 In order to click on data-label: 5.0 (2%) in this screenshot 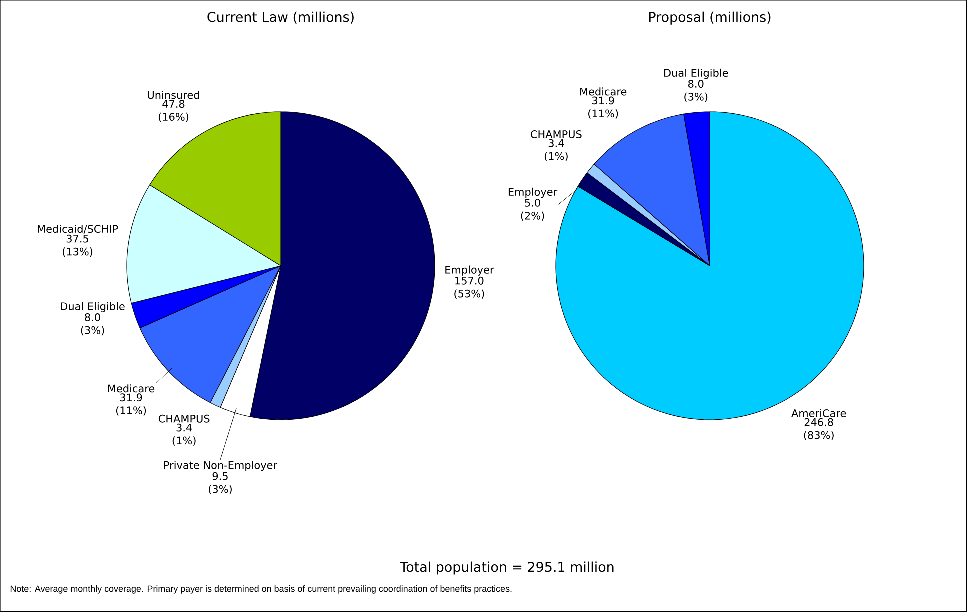, I will do `click(532, 210)`.